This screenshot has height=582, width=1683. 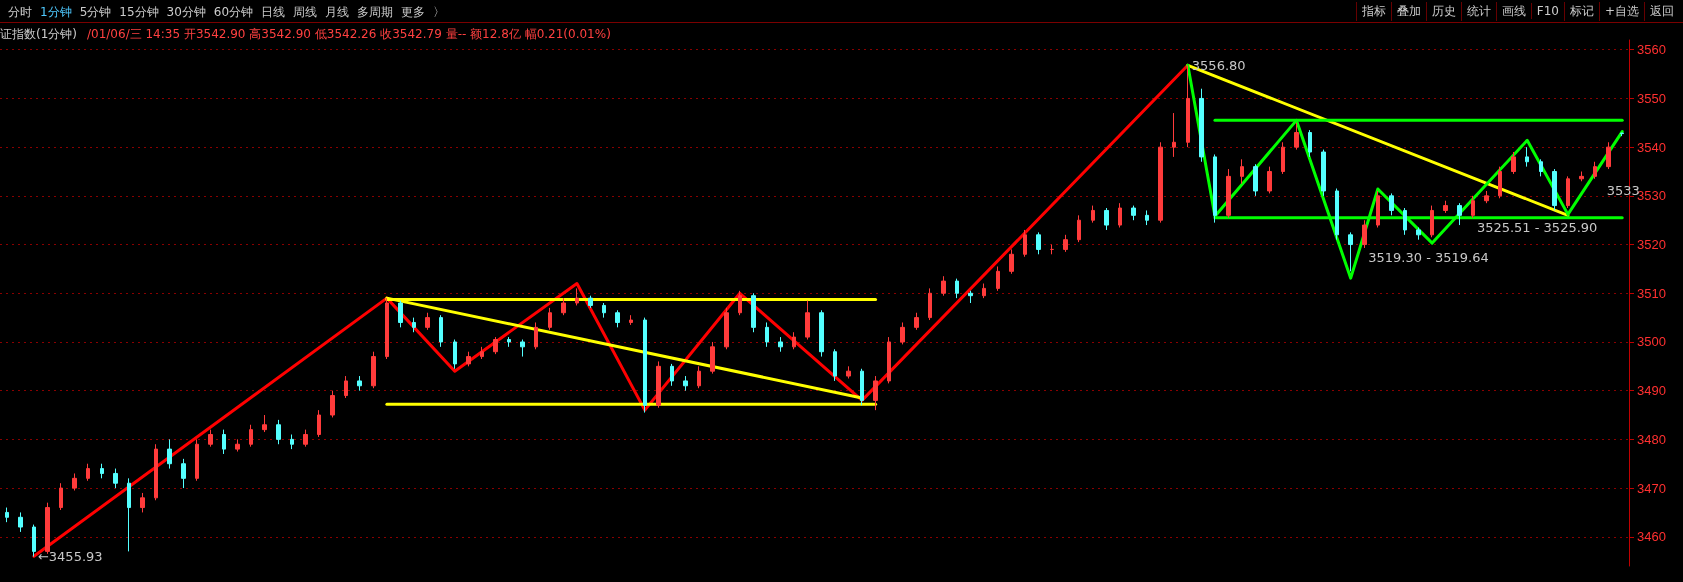 What do you see at coordinates (1651, 439) in the screenshot?
I see `y-tick-label: 3480` at bounding box center [1651, 439].